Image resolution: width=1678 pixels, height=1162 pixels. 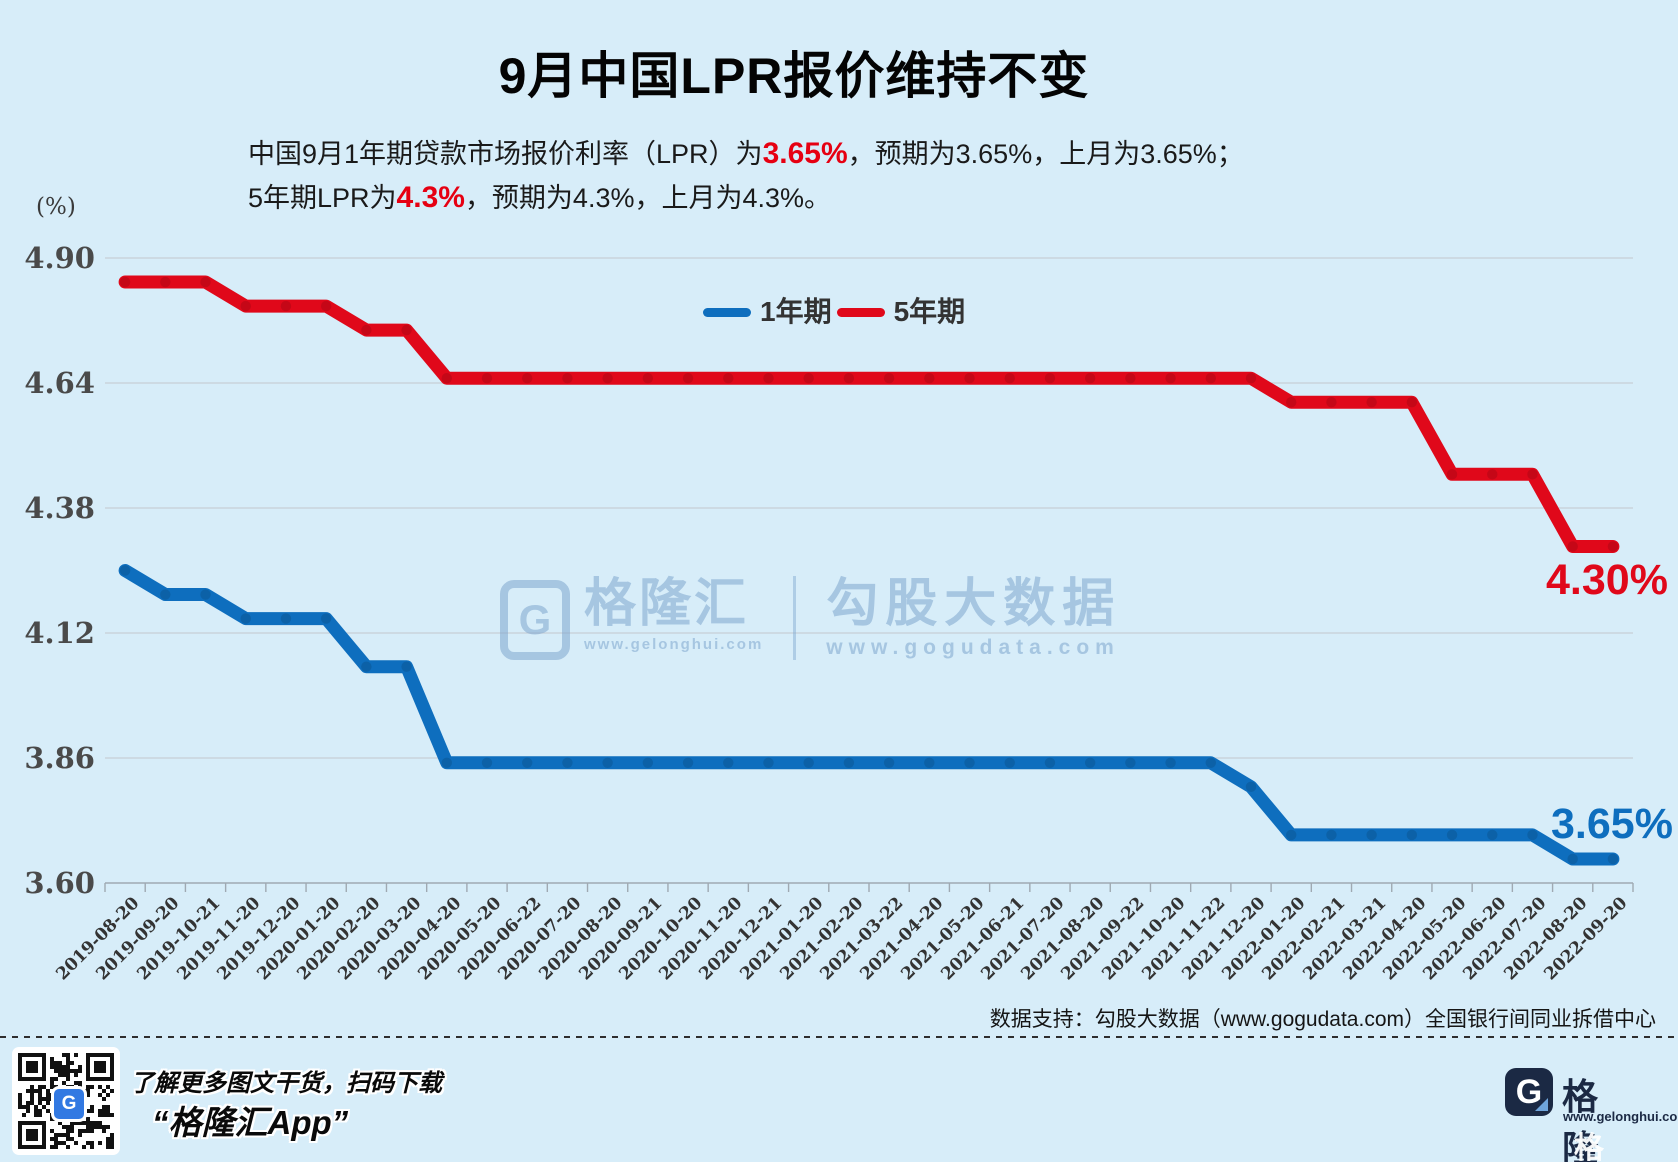 What do you see at coordinates (59, 883) in the screenshot?
I see `y-axis-tick-label: 3.60` at bounding box center [59, 883].